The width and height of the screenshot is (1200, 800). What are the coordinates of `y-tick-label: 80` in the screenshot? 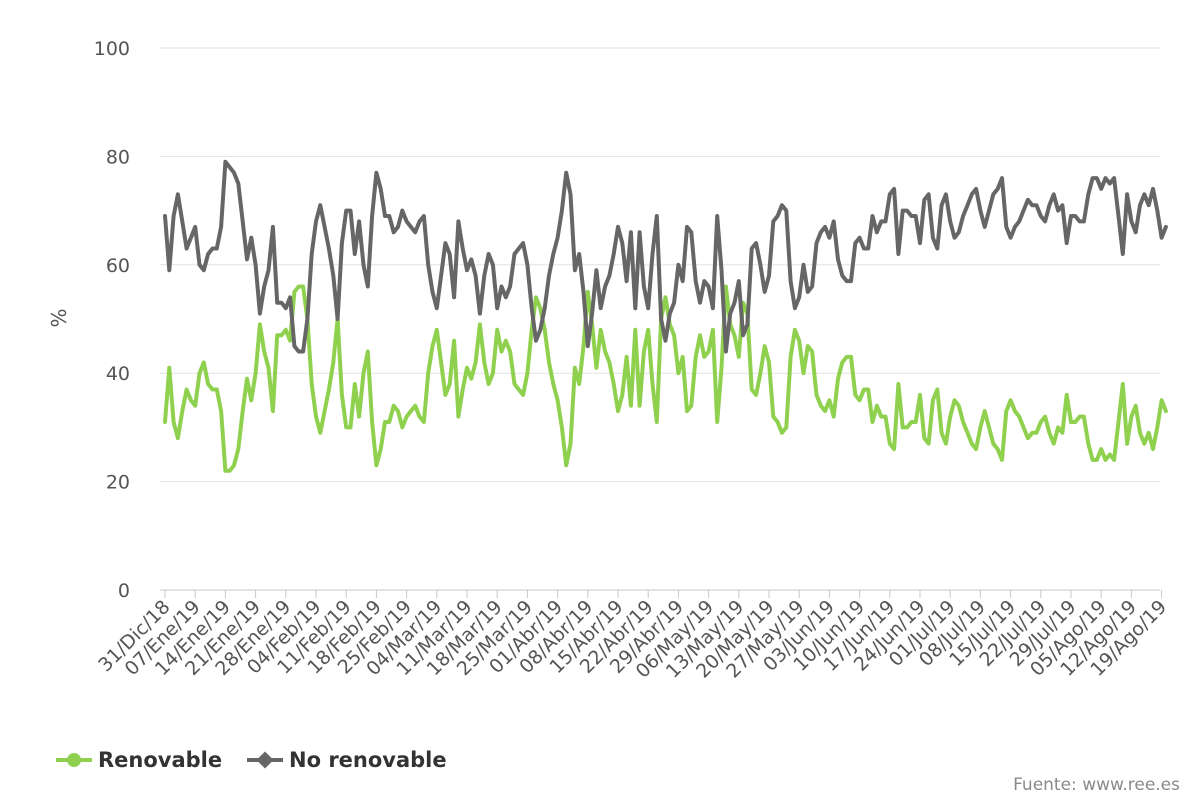 It's located at (118, 157).